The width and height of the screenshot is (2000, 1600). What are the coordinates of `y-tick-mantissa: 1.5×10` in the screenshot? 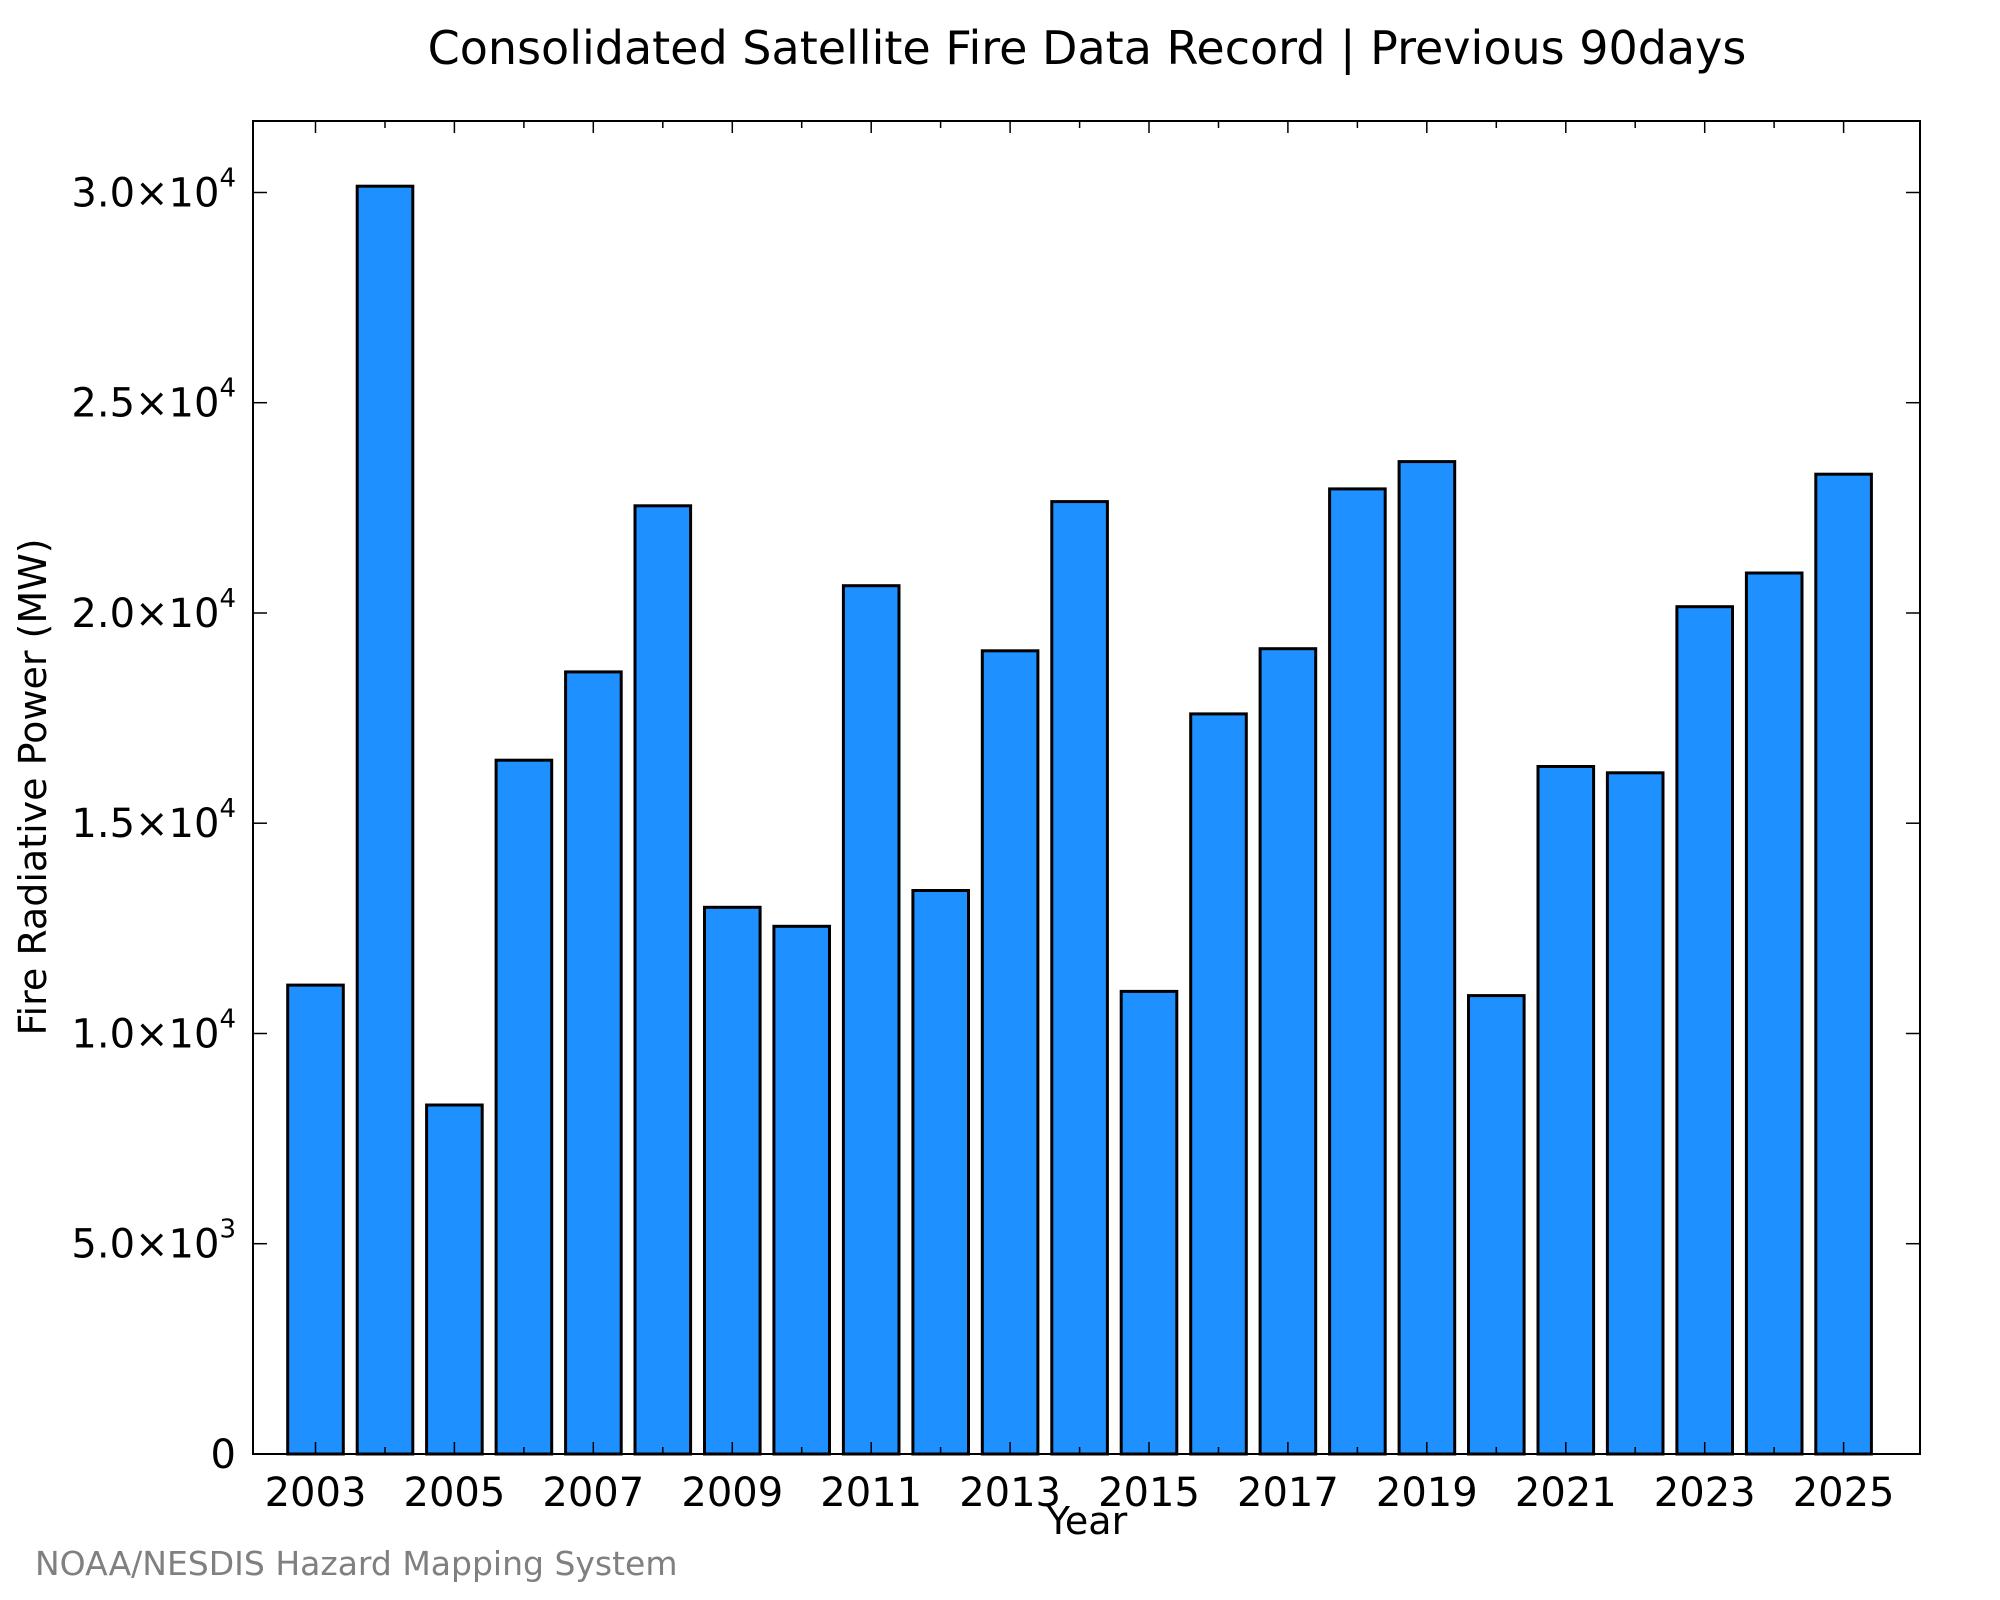 It's located at (145, 824).